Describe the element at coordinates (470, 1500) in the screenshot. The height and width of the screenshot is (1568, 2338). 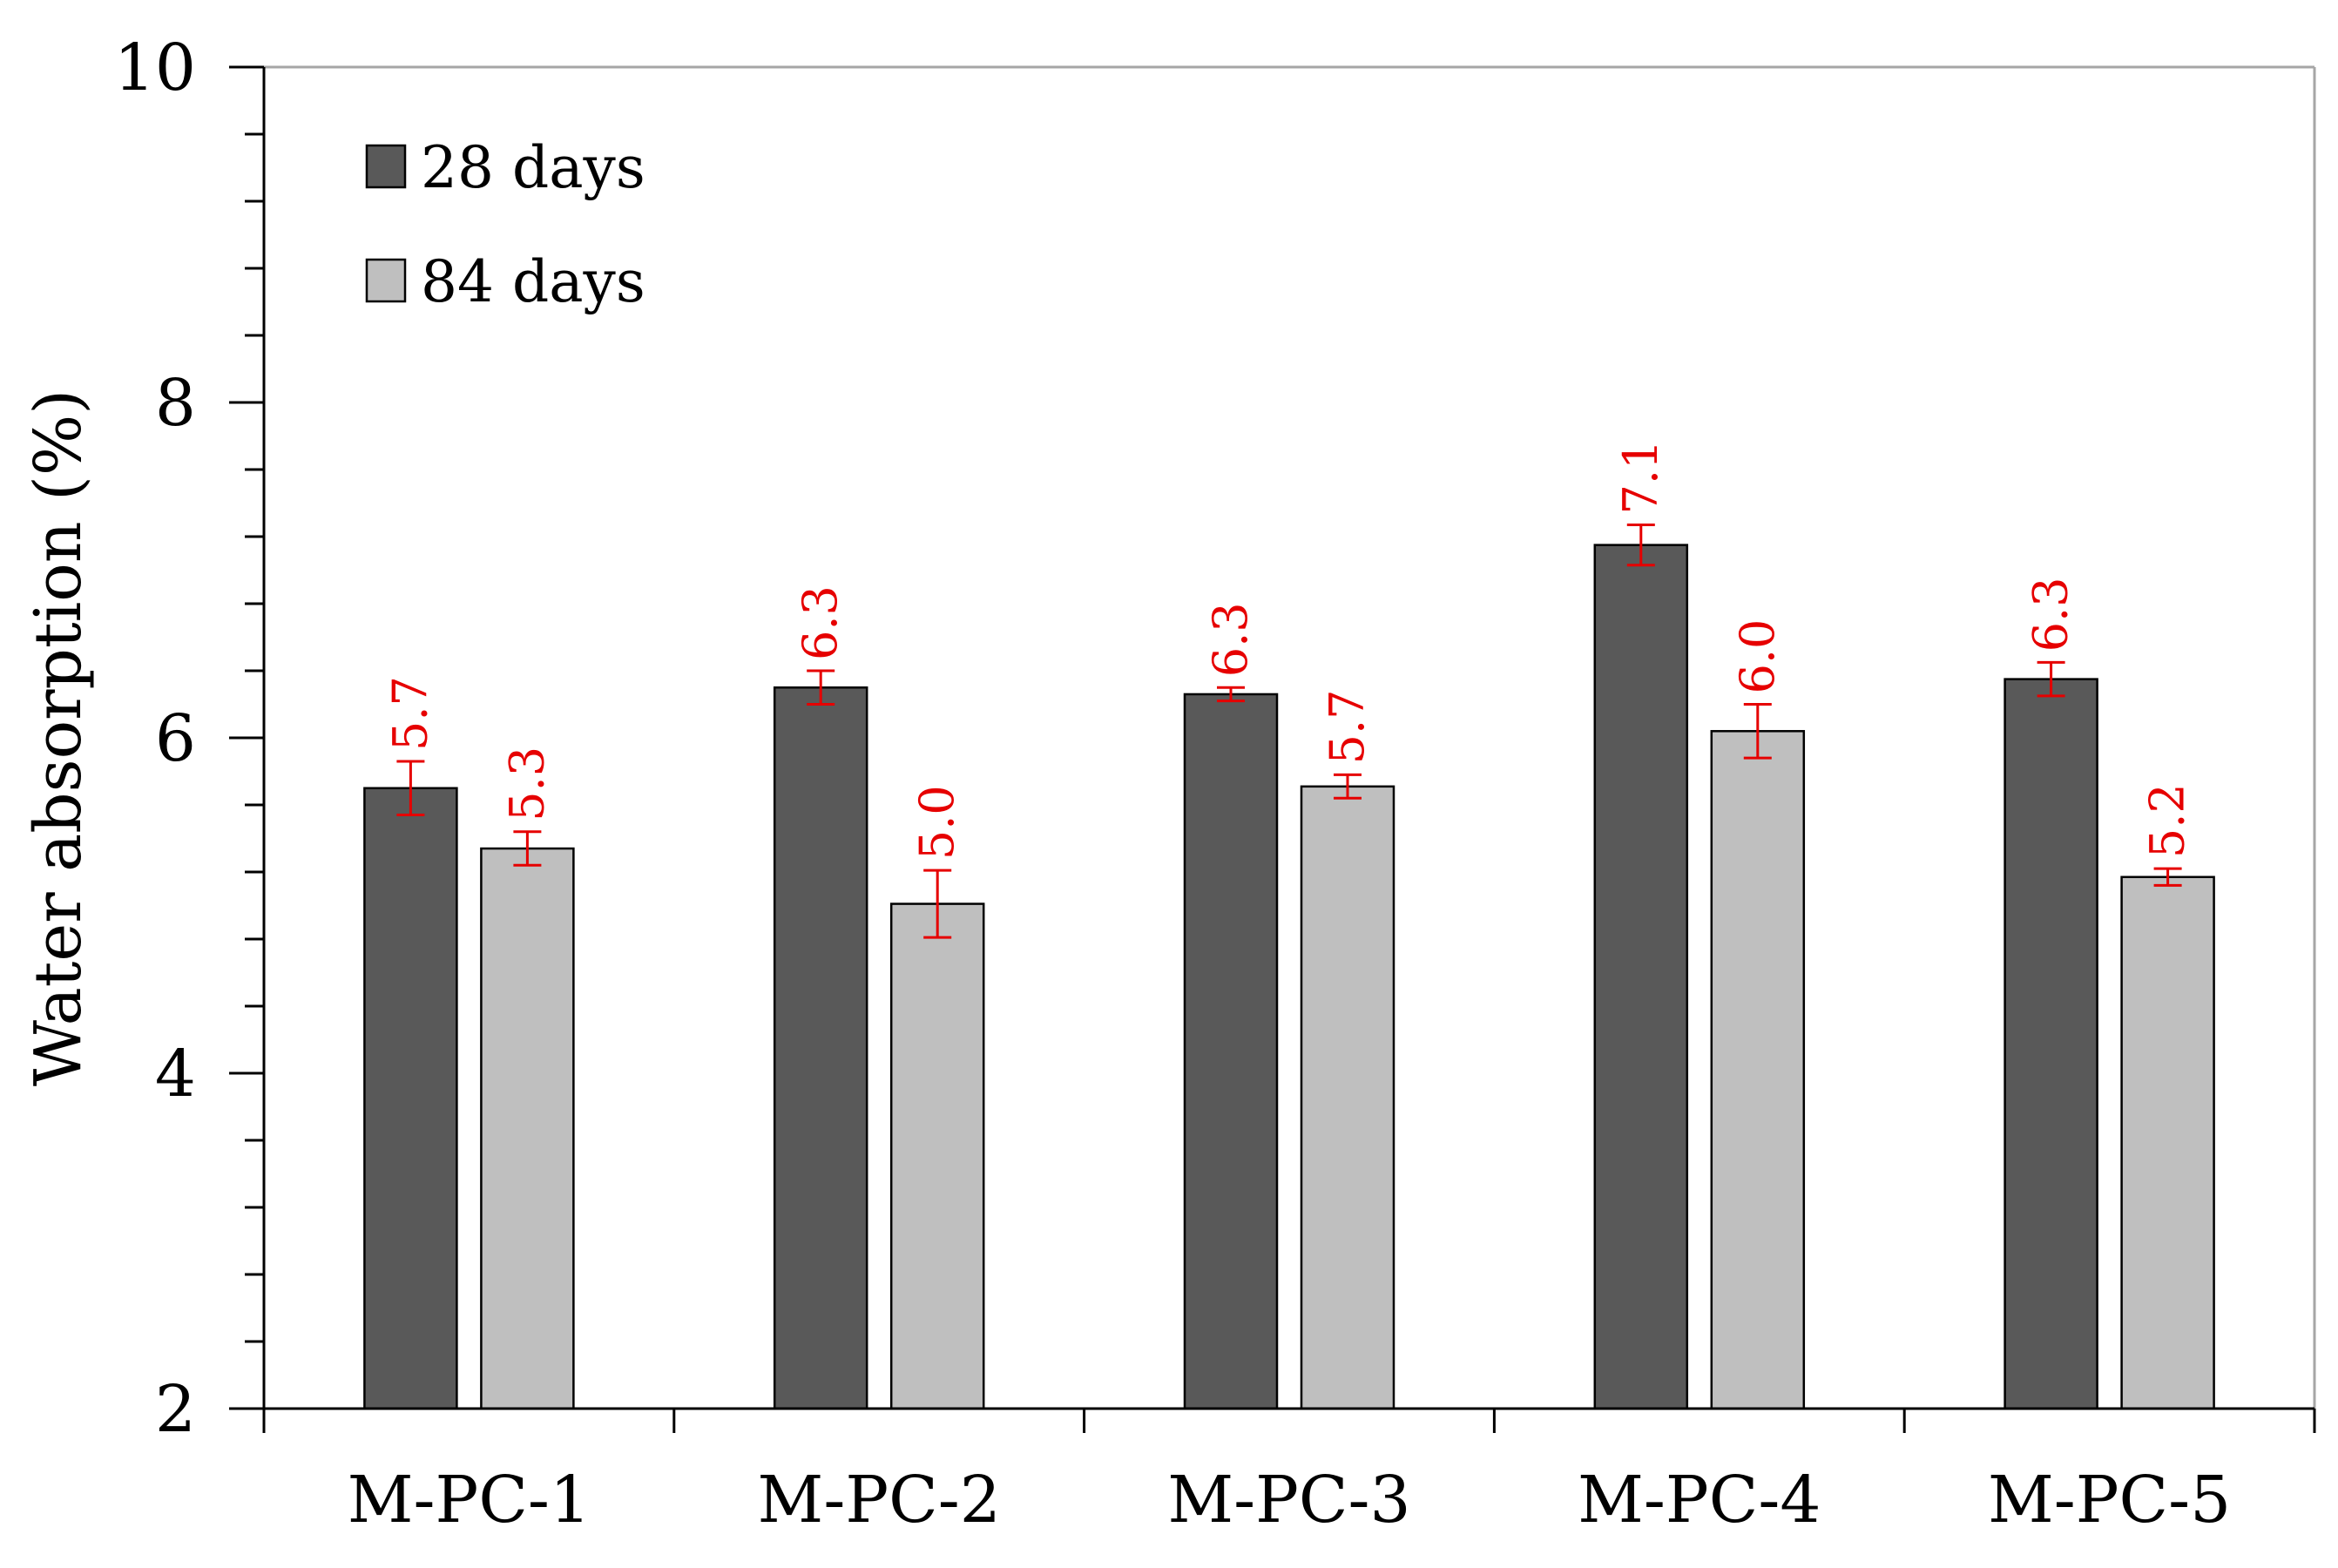
I see `x-tick-label: M-PC-1` at that location.